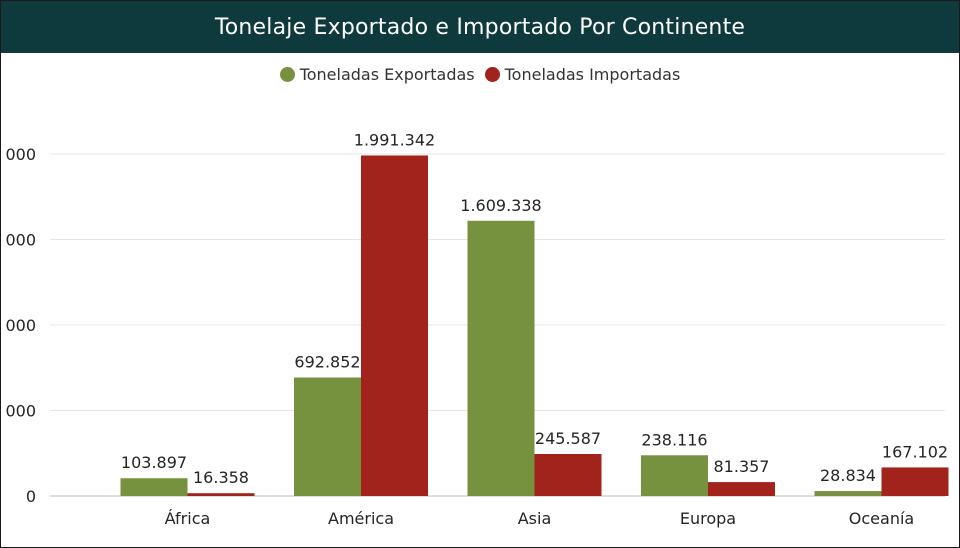 Image resolution: width=960 pixels, height=548 pixels. What do you see at coordinates (568, 438) in the screenshot?
I see `data-label-importadas: 245.587` at bounding box center [568, 438].